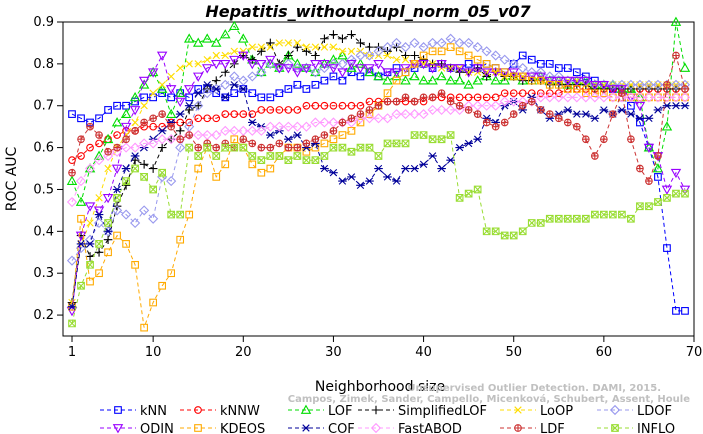  What do you see at coordinates (634, 411) in the screenshot?
I see `legend-item: LDOF` at bounding box center [634, 411].